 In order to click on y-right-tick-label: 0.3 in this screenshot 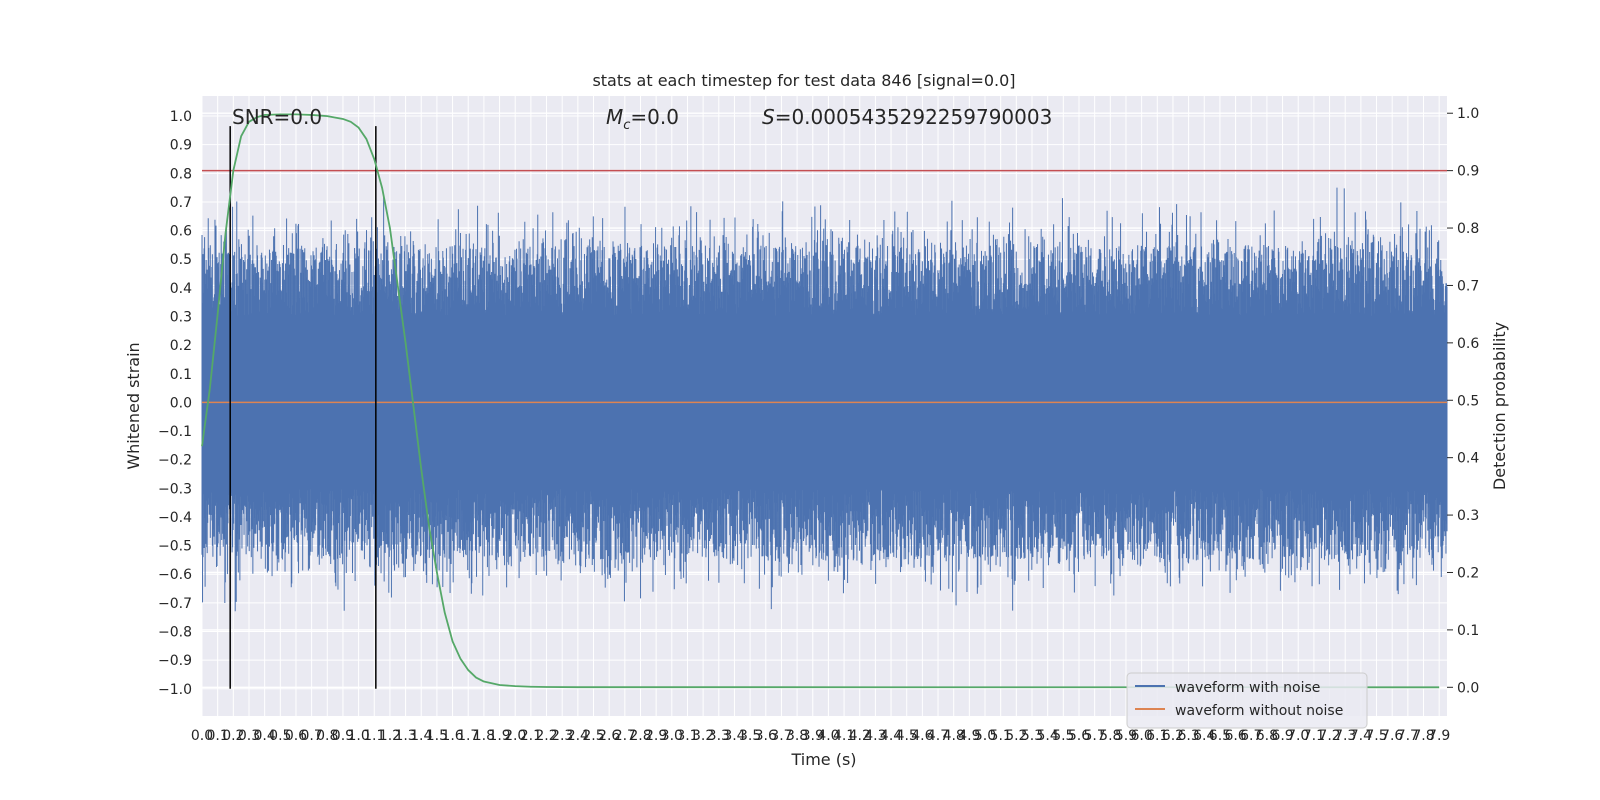, I will do `click(1468, 516)`.